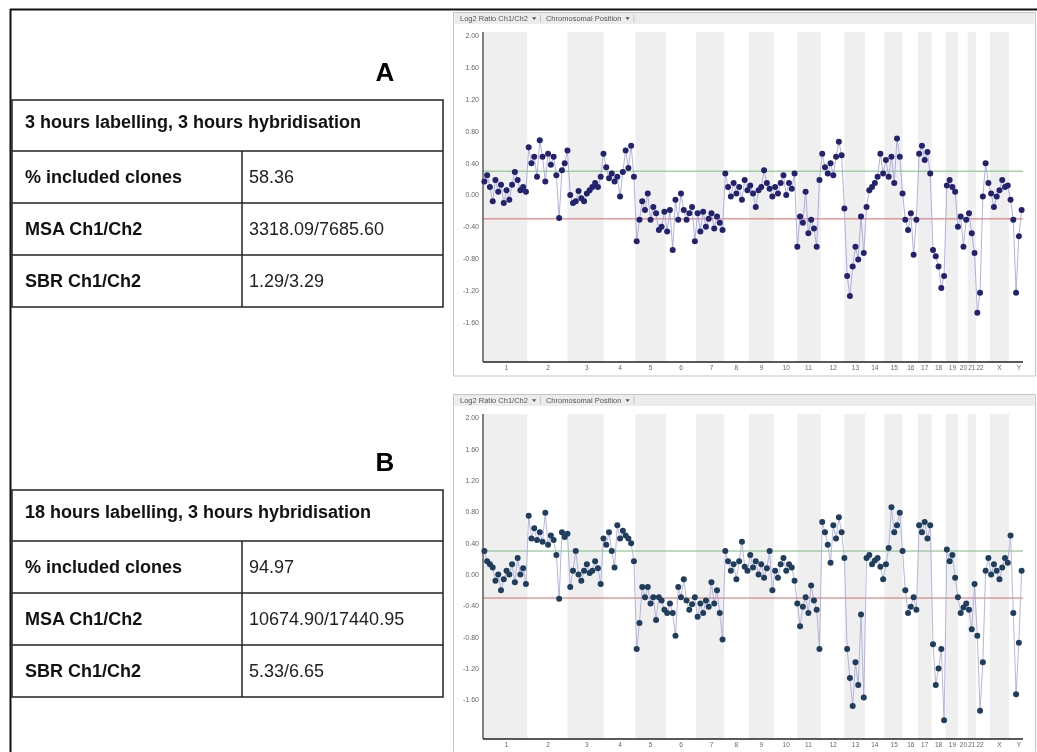  What do you see at coordinates (317, 229) in the screenshot?
I see `text: 3318.09/7685.60` at bounding box center [317, 229].